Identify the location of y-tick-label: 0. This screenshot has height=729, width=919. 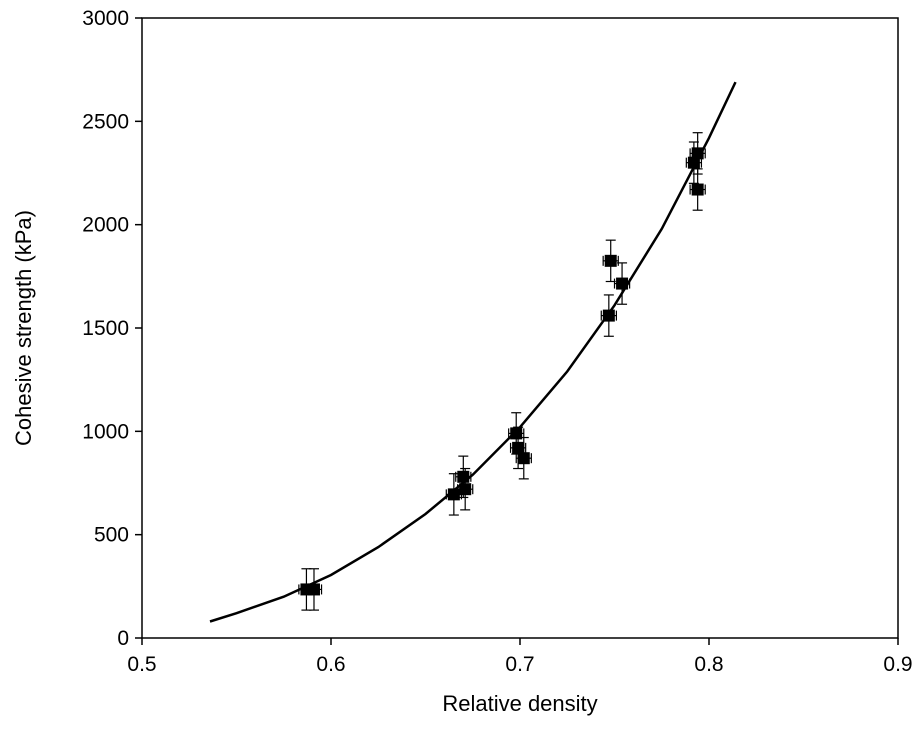
(123, 638).